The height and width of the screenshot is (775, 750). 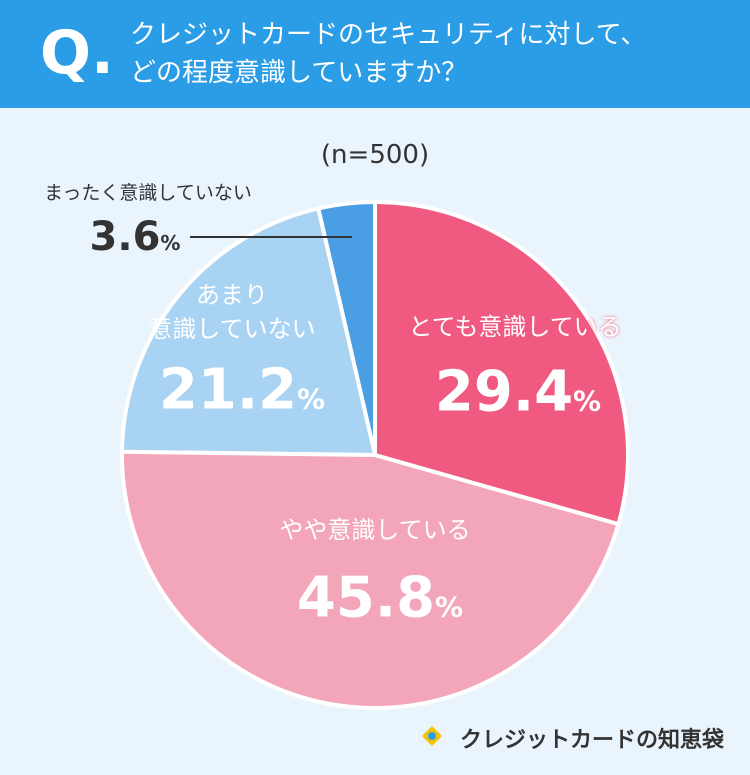 I want to click on subtitle: (n=500), so click(x=375, y=155).